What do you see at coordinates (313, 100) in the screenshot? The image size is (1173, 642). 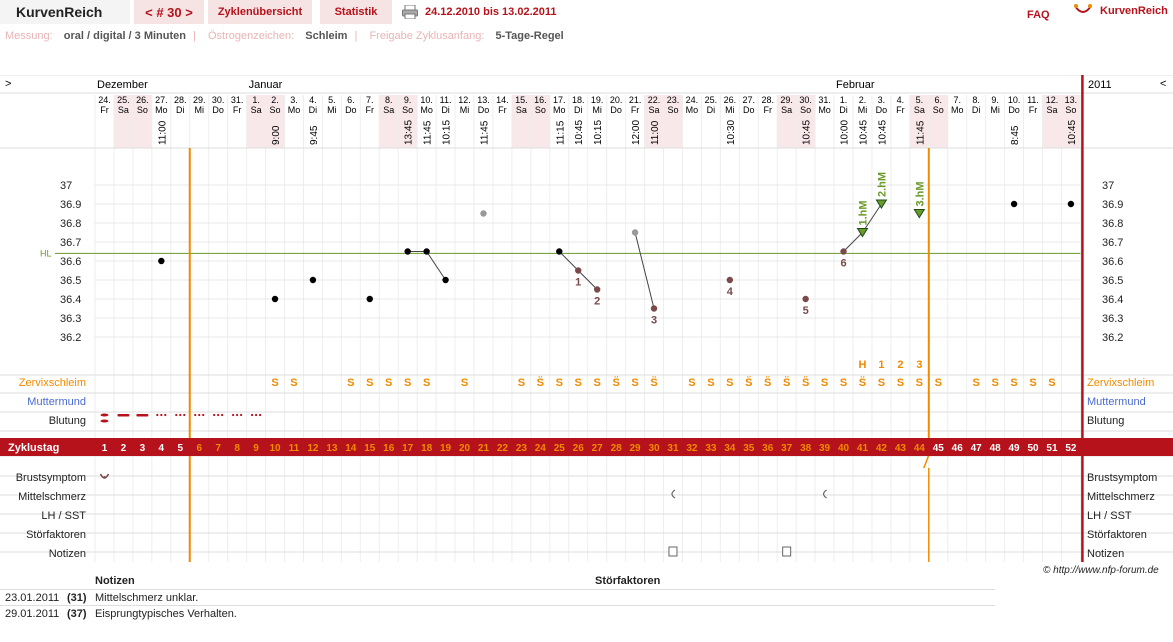 I see `day-number: 4.` at bounding box center [313, 100].